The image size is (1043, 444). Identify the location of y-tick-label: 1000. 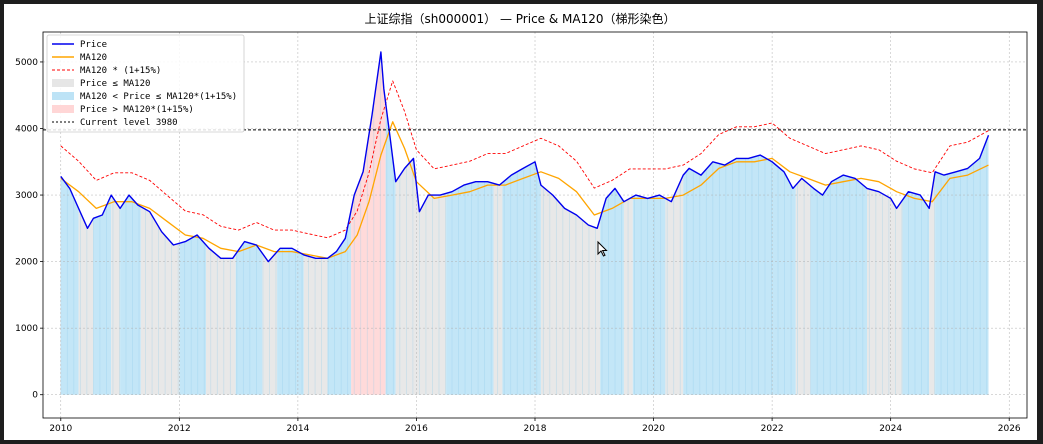
(26, 329).